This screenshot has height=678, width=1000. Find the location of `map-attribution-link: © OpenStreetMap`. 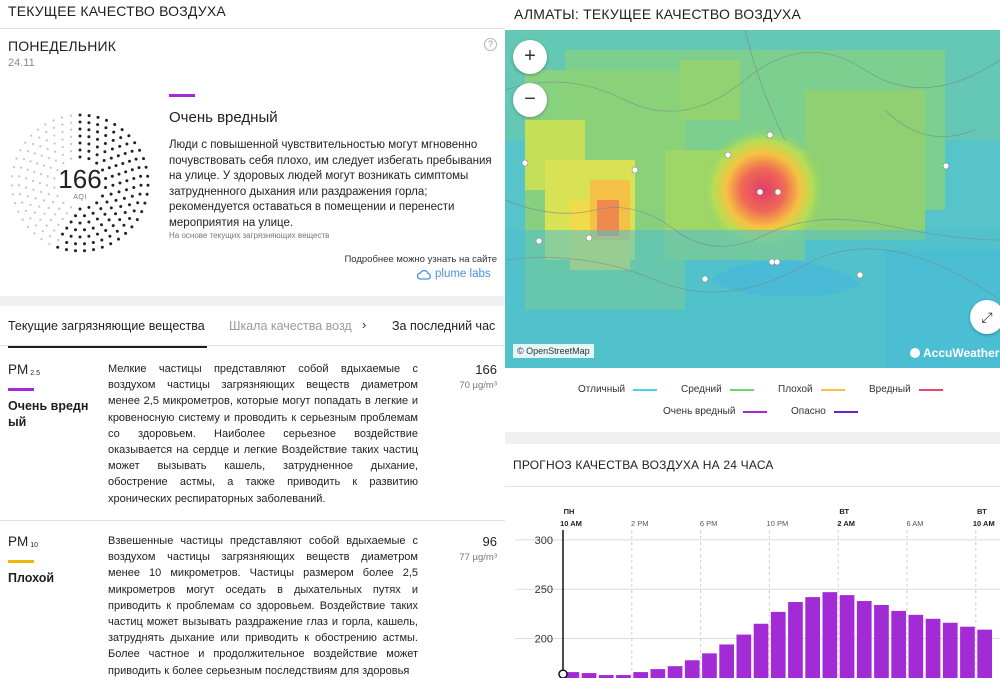

map-attribution-link: © OpenStreetMap is located at coordinates (553, 351).